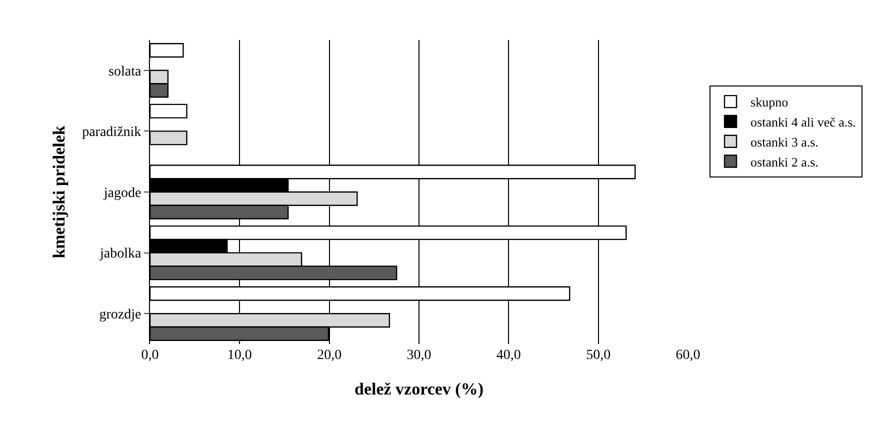 The width and height of the screenshot is (888, 439). I want to click on y-tick-label: paradižnik, so click(112, 132).